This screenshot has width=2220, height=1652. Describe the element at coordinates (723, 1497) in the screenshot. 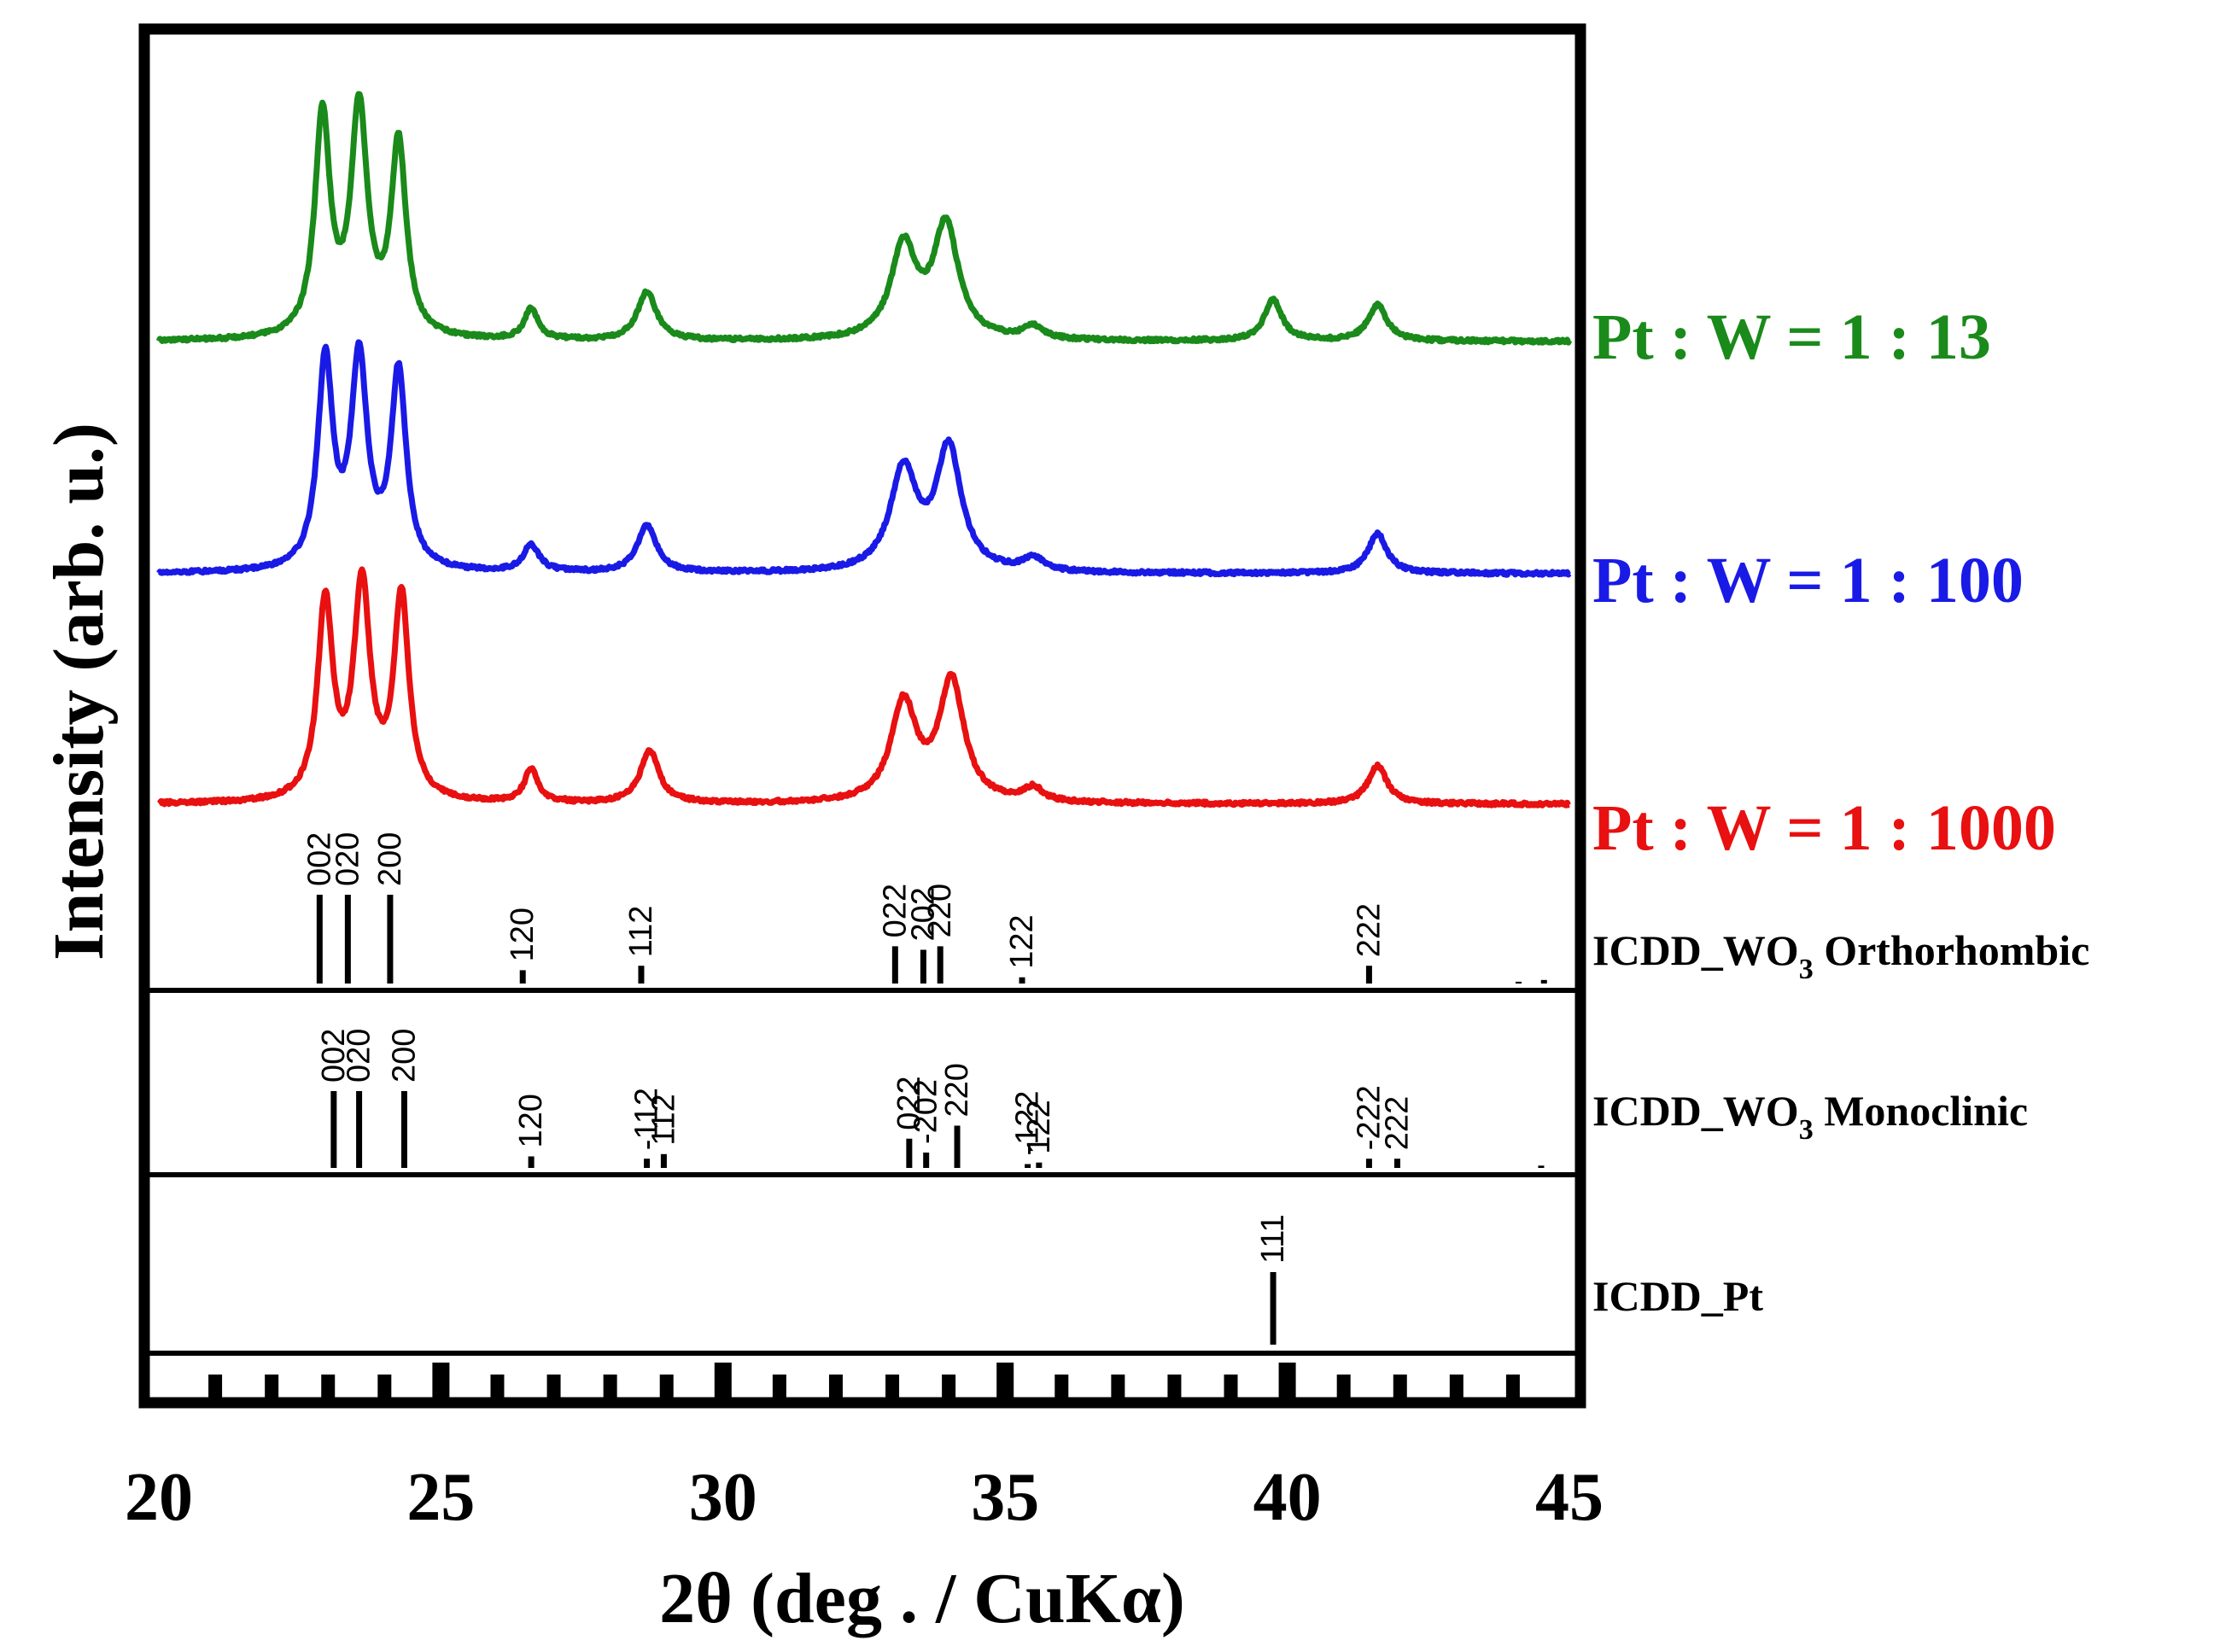

I see `x-tick-label: 30` at that location.